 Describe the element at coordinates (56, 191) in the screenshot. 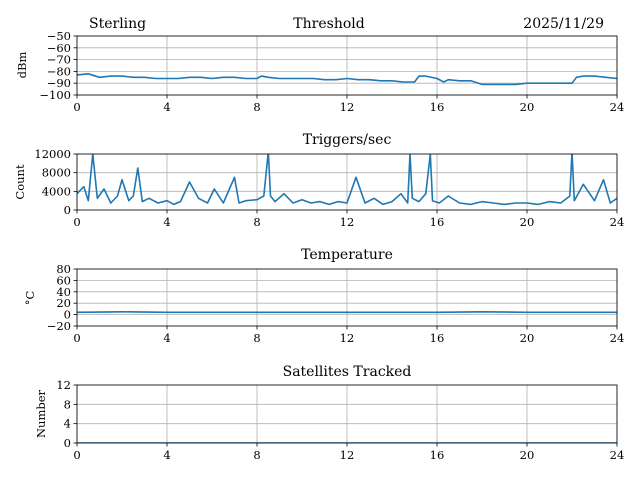

I see `y-tick-label: 4000` at that location.